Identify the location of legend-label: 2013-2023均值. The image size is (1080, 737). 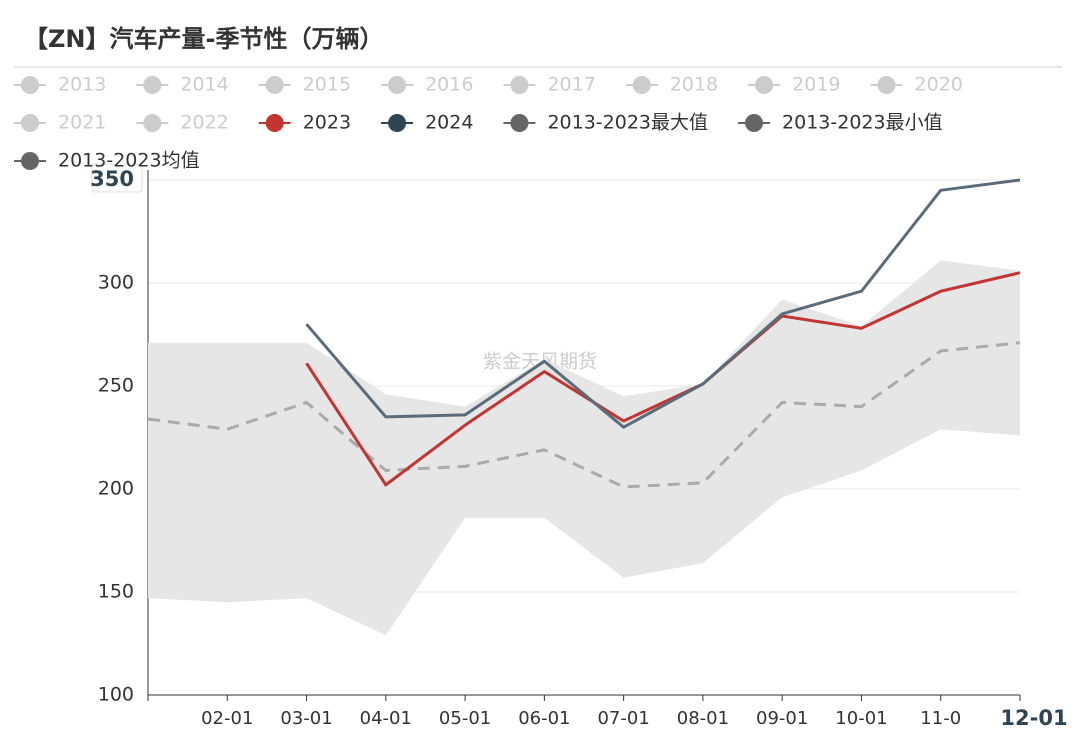
(129, 161).